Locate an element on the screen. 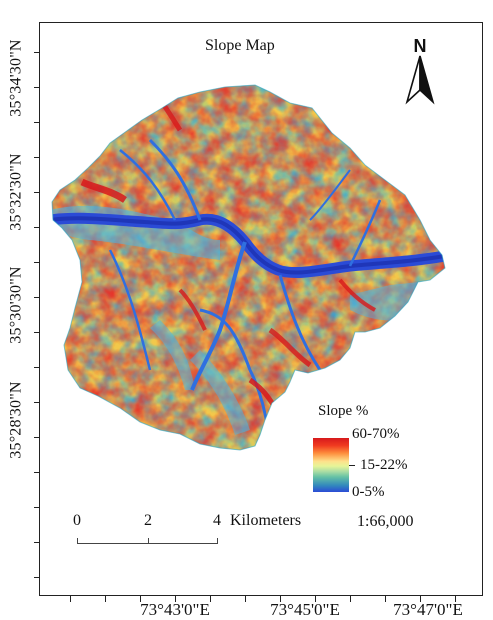 The width and height of the screenshot is (493, 620). north-arrow: N is located at coordinates (420, 72).